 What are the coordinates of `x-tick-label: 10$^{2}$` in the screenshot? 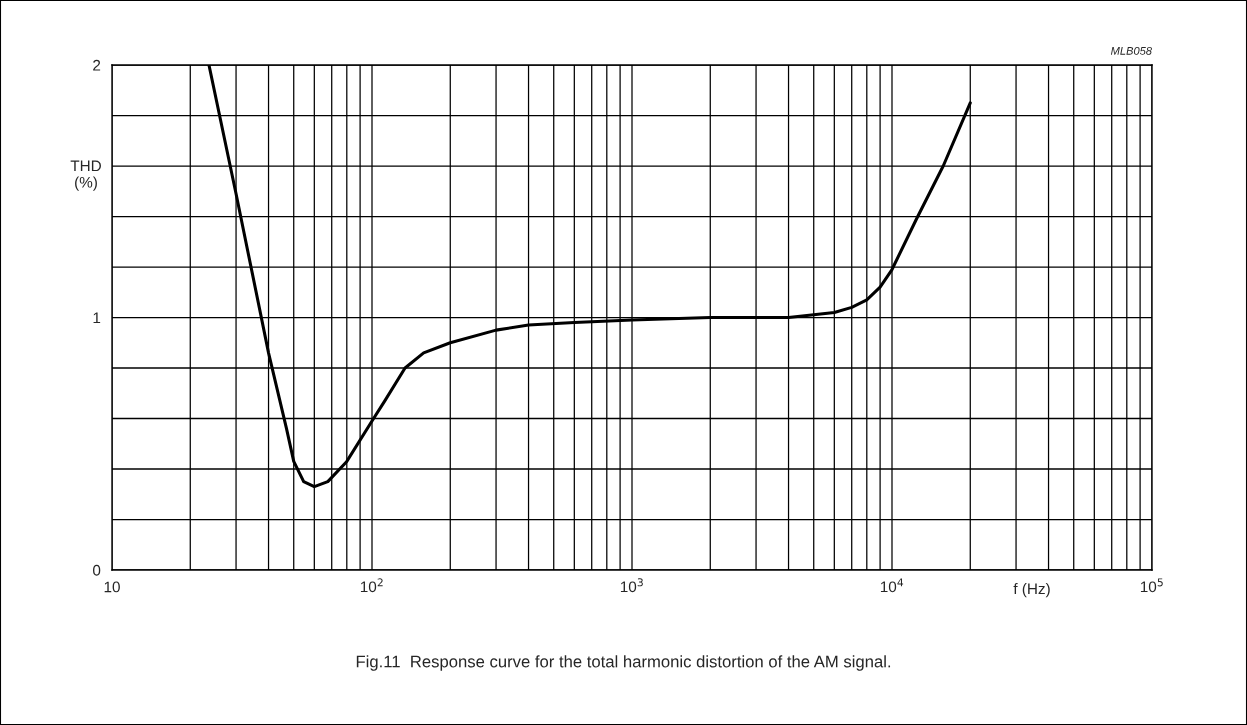 It's located at (371, 585).